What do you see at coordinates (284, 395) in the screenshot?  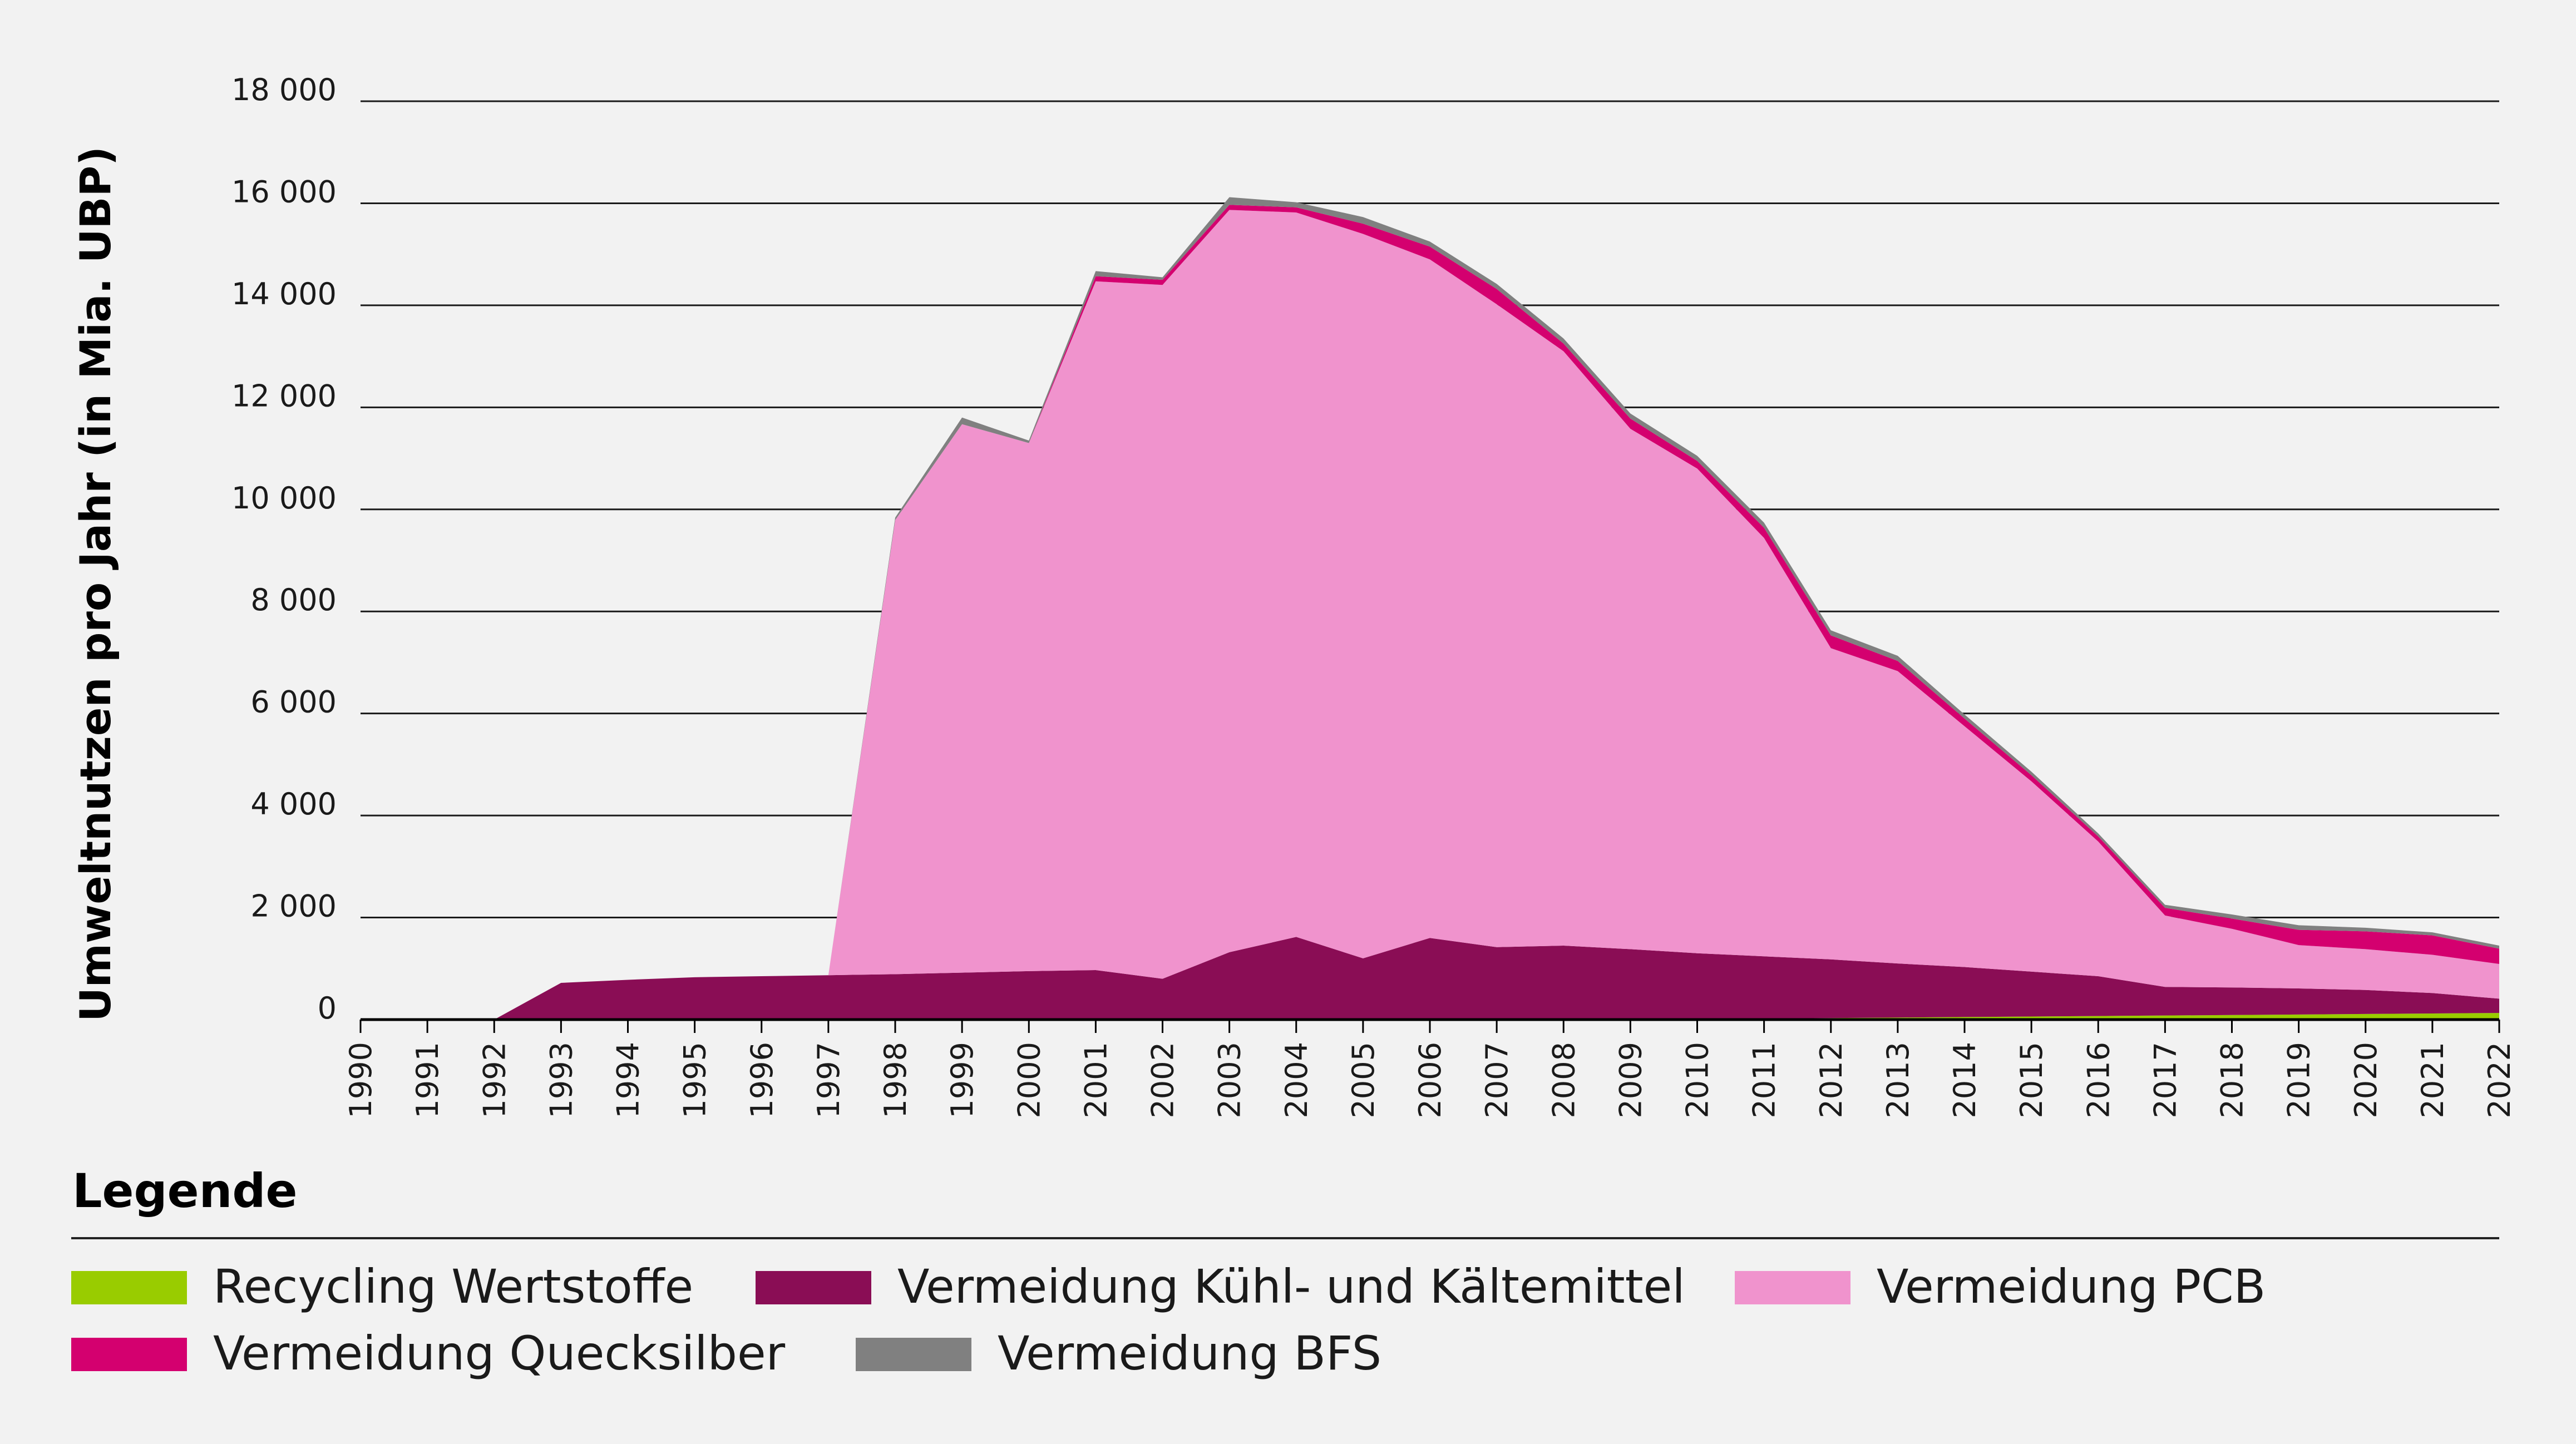 I see `y-tick-label: 12 000` at bounding box center [284, 395].